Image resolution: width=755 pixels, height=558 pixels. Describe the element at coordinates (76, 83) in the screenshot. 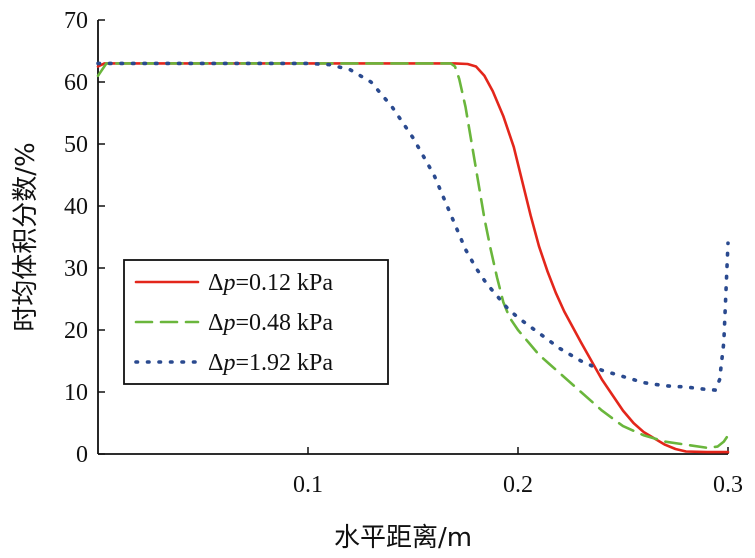

I see `y-tick-label: 60` at that location.